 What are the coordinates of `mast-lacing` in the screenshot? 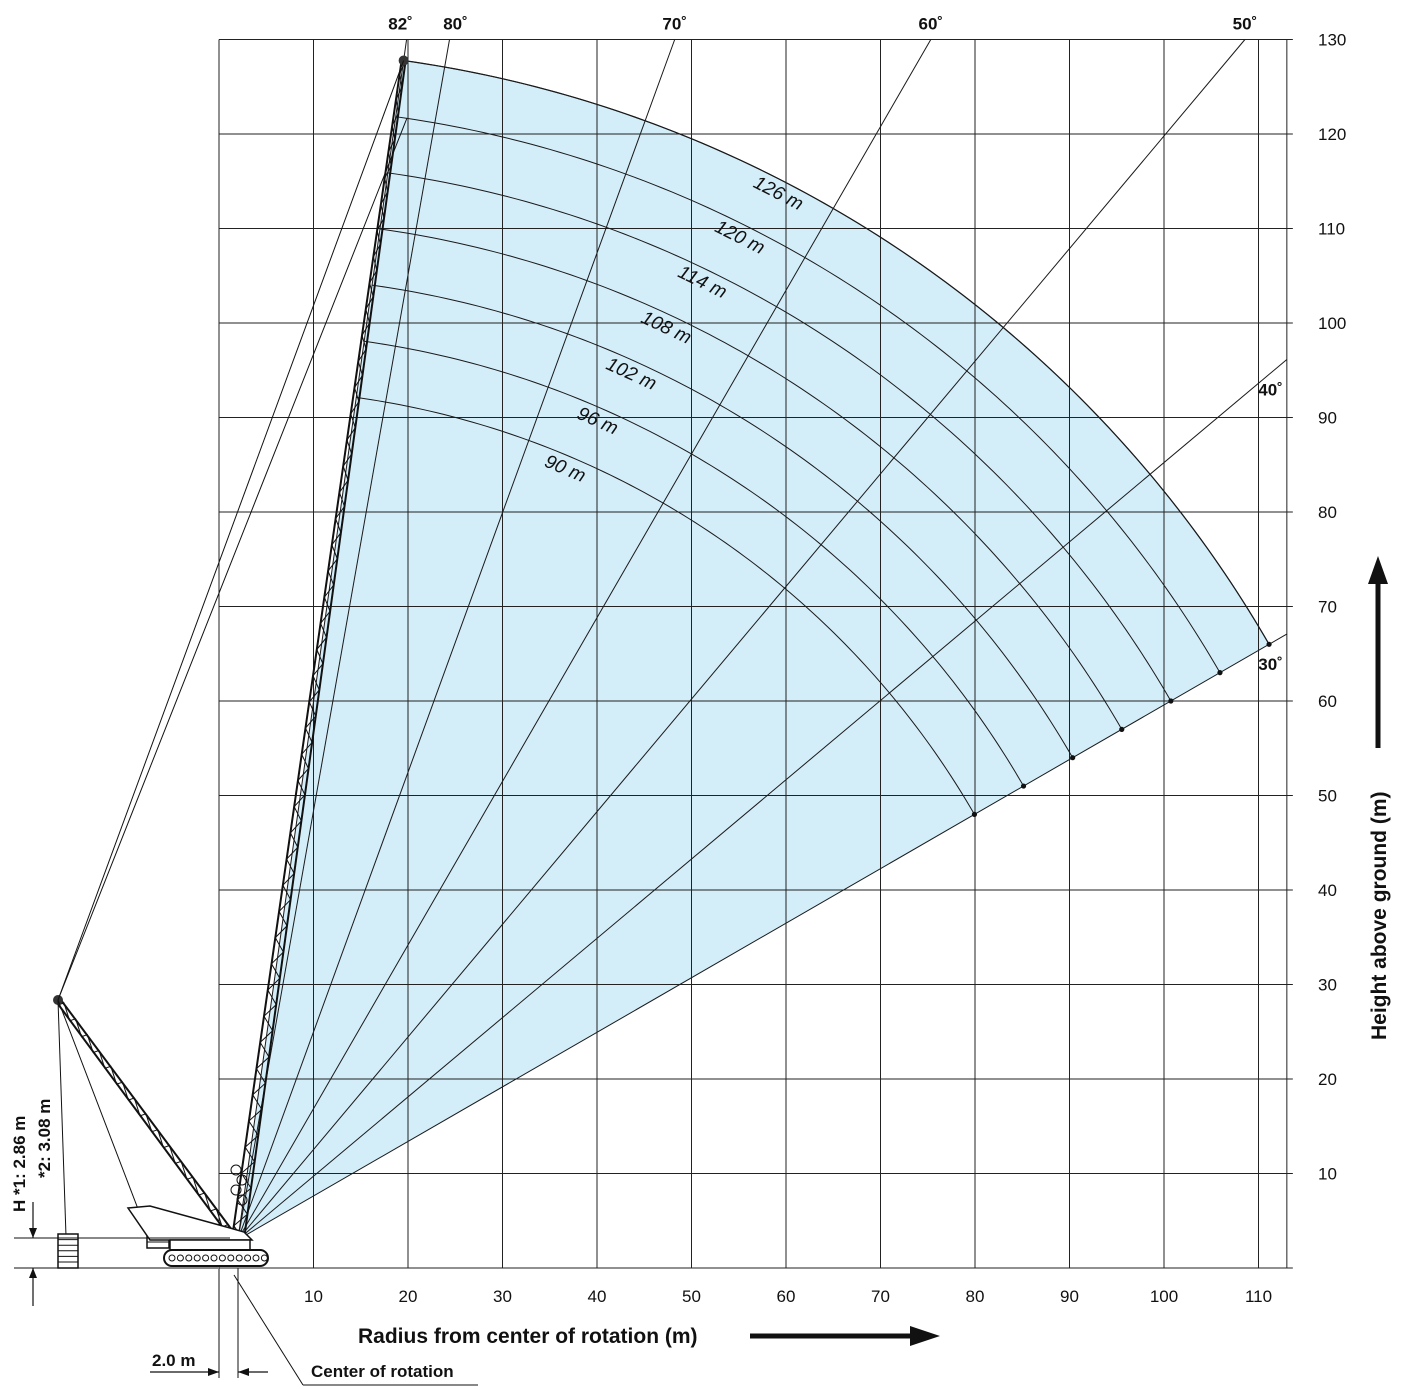 It's located at (146, 1122).